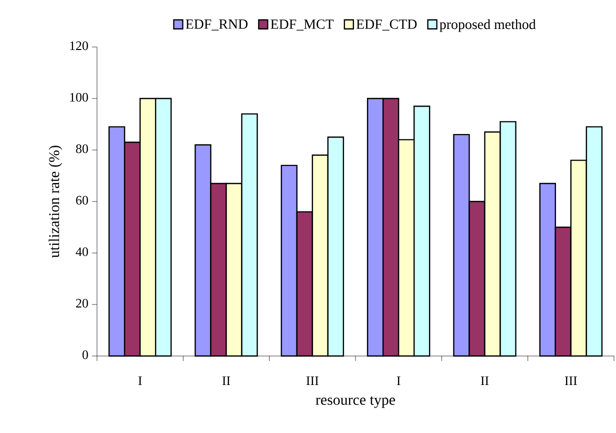 The width and height of the screenshot is (616, 433). Describe the element at coordinates (386, 25) in the screenshot. I see `legend-label: EDF_CTD` at that location.